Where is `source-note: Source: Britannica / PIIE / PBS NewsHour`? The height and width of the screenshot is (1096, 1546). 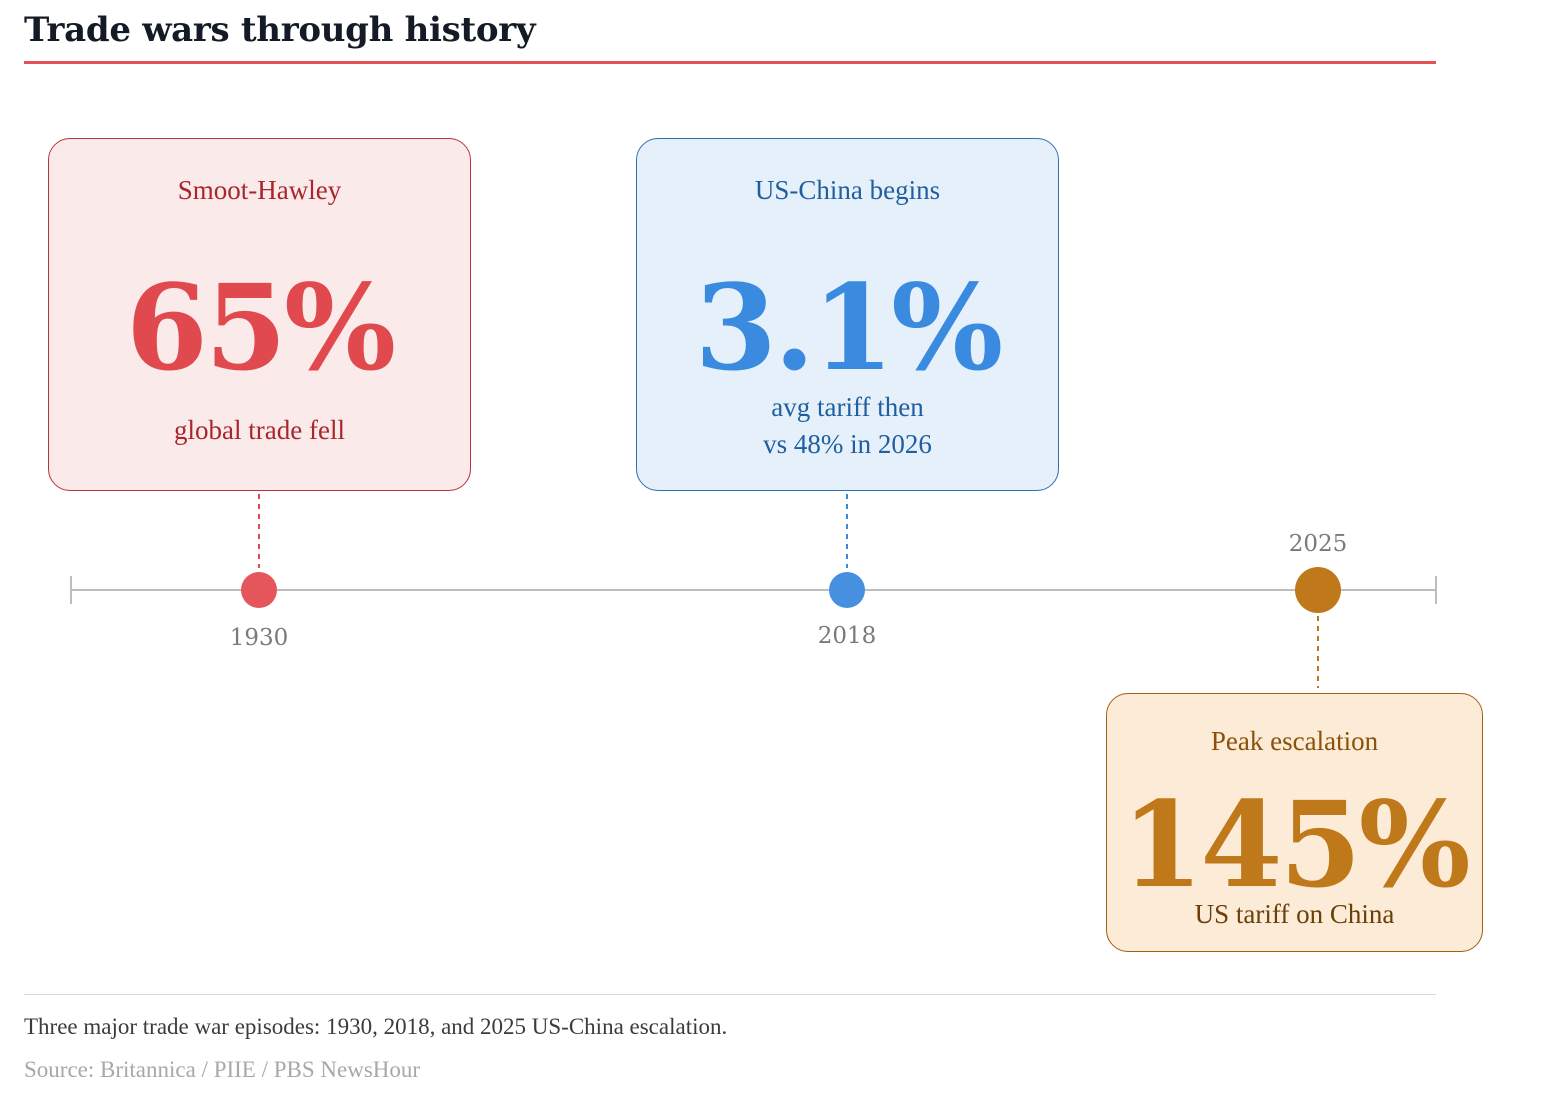 source-note: Source: Britannica / PIIE / PBS NewsHour is located at coordinates (222, 1069).